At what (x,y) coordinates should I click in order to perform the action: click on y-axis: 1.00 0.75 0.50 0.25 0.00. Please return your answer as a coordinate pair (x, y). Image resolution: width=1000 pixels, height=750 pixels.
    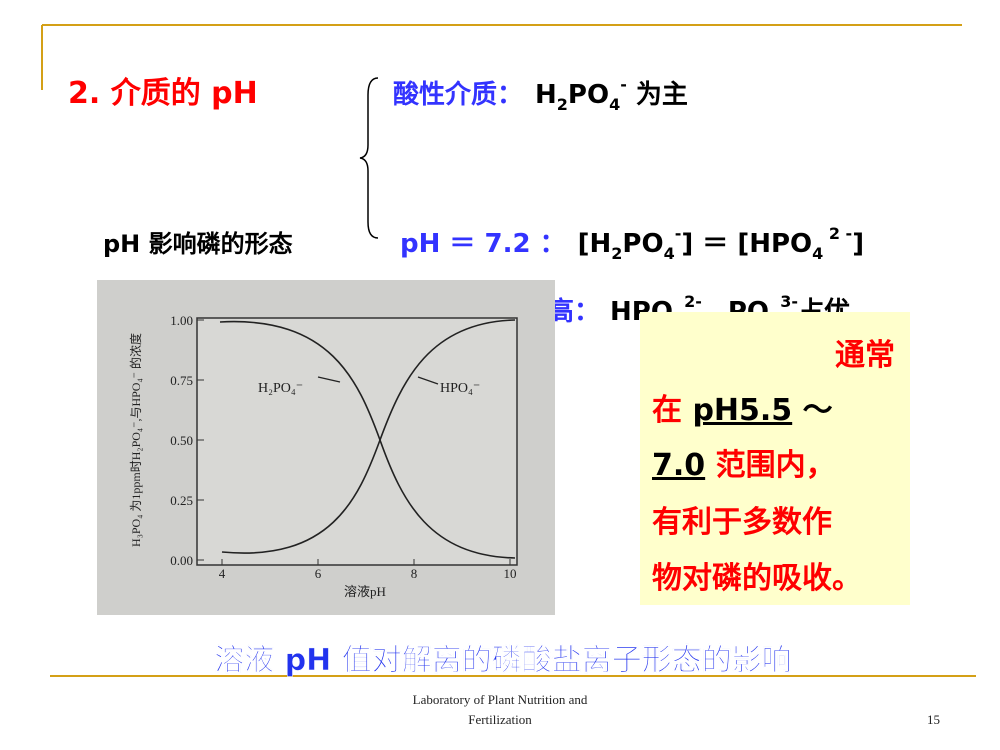
    Looking at the image, I should click on (187, 440).